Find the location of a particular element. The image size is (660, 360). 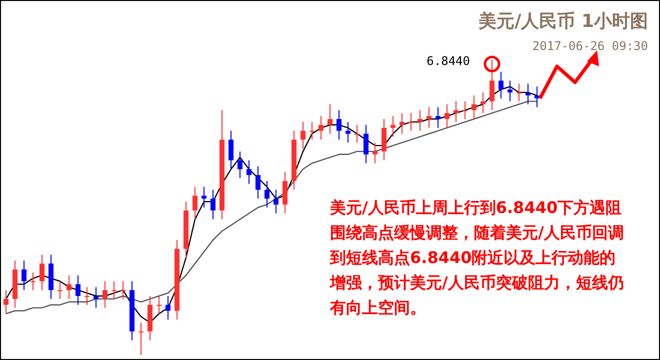

annotation: 6.8440 is located at coordinates (448, 61).